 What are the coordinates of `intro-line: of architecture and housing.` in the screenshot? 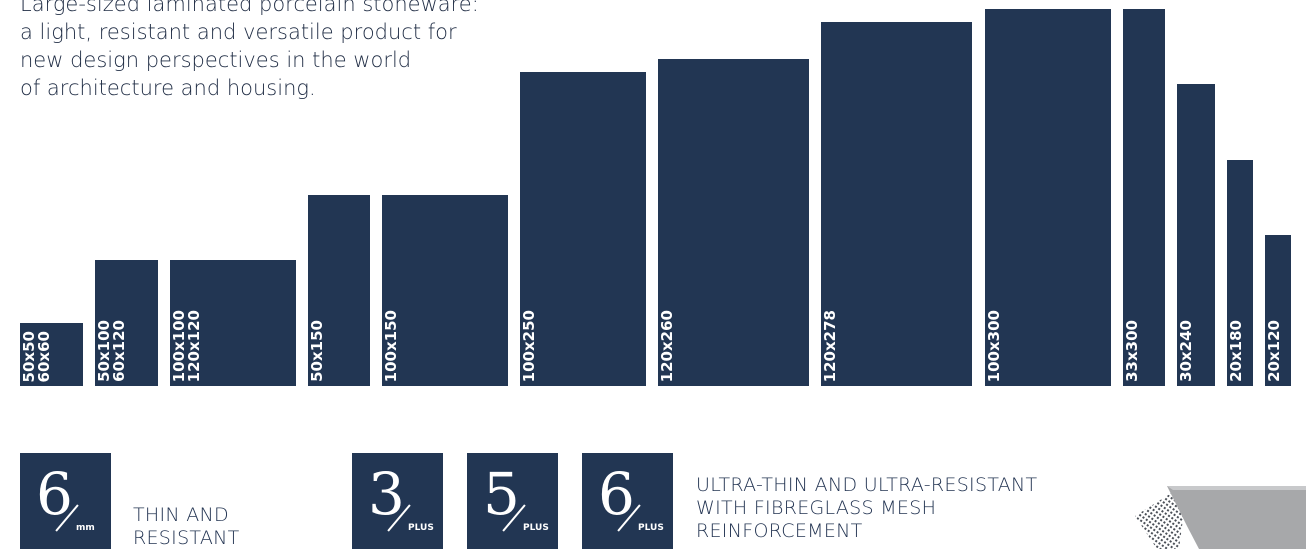 It's located at (168, 88).